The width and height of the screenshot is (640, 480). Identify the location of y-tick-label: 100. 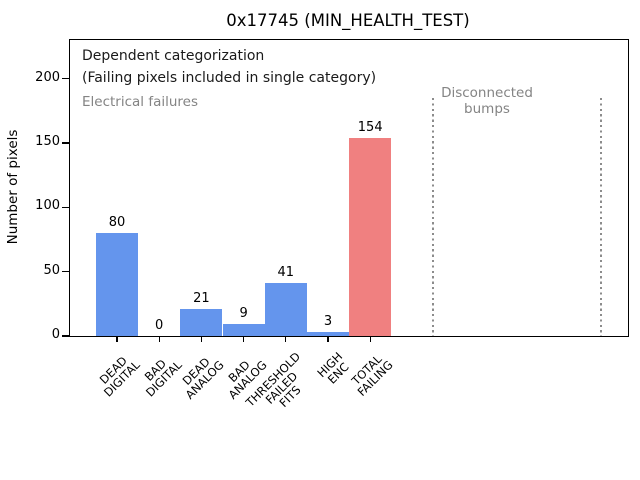
(47, 206).